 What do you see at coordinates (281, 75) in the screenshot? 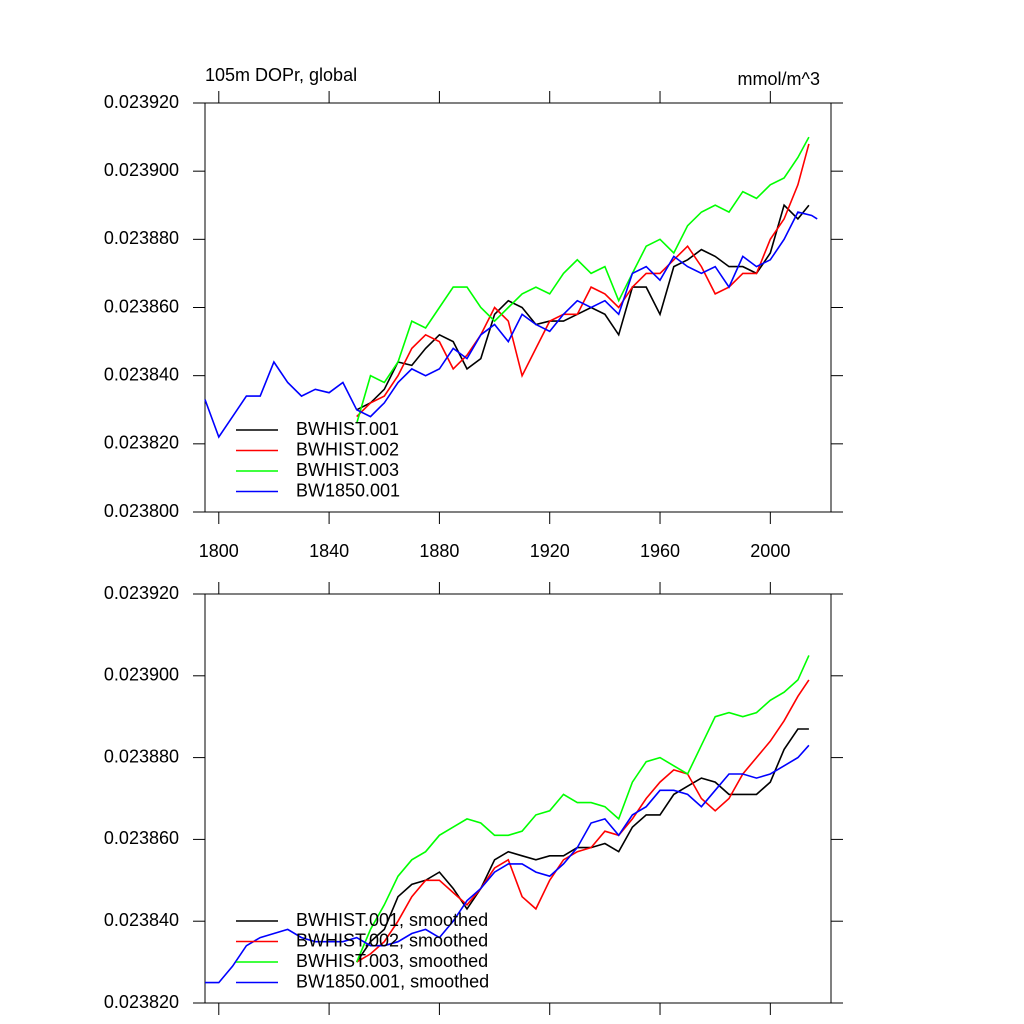
I see `chart-title: 105m DOPr, global` at bounding box center [281, 75].